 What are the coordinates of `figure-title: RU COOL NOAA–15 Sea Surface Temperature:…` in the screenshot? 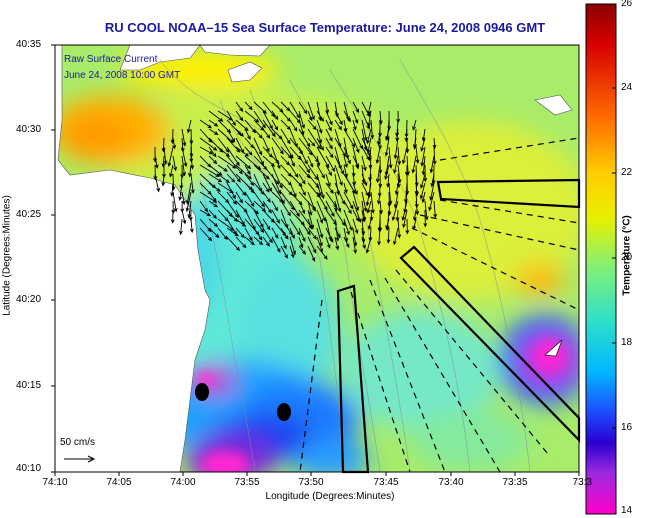 It's located at (325, 27).